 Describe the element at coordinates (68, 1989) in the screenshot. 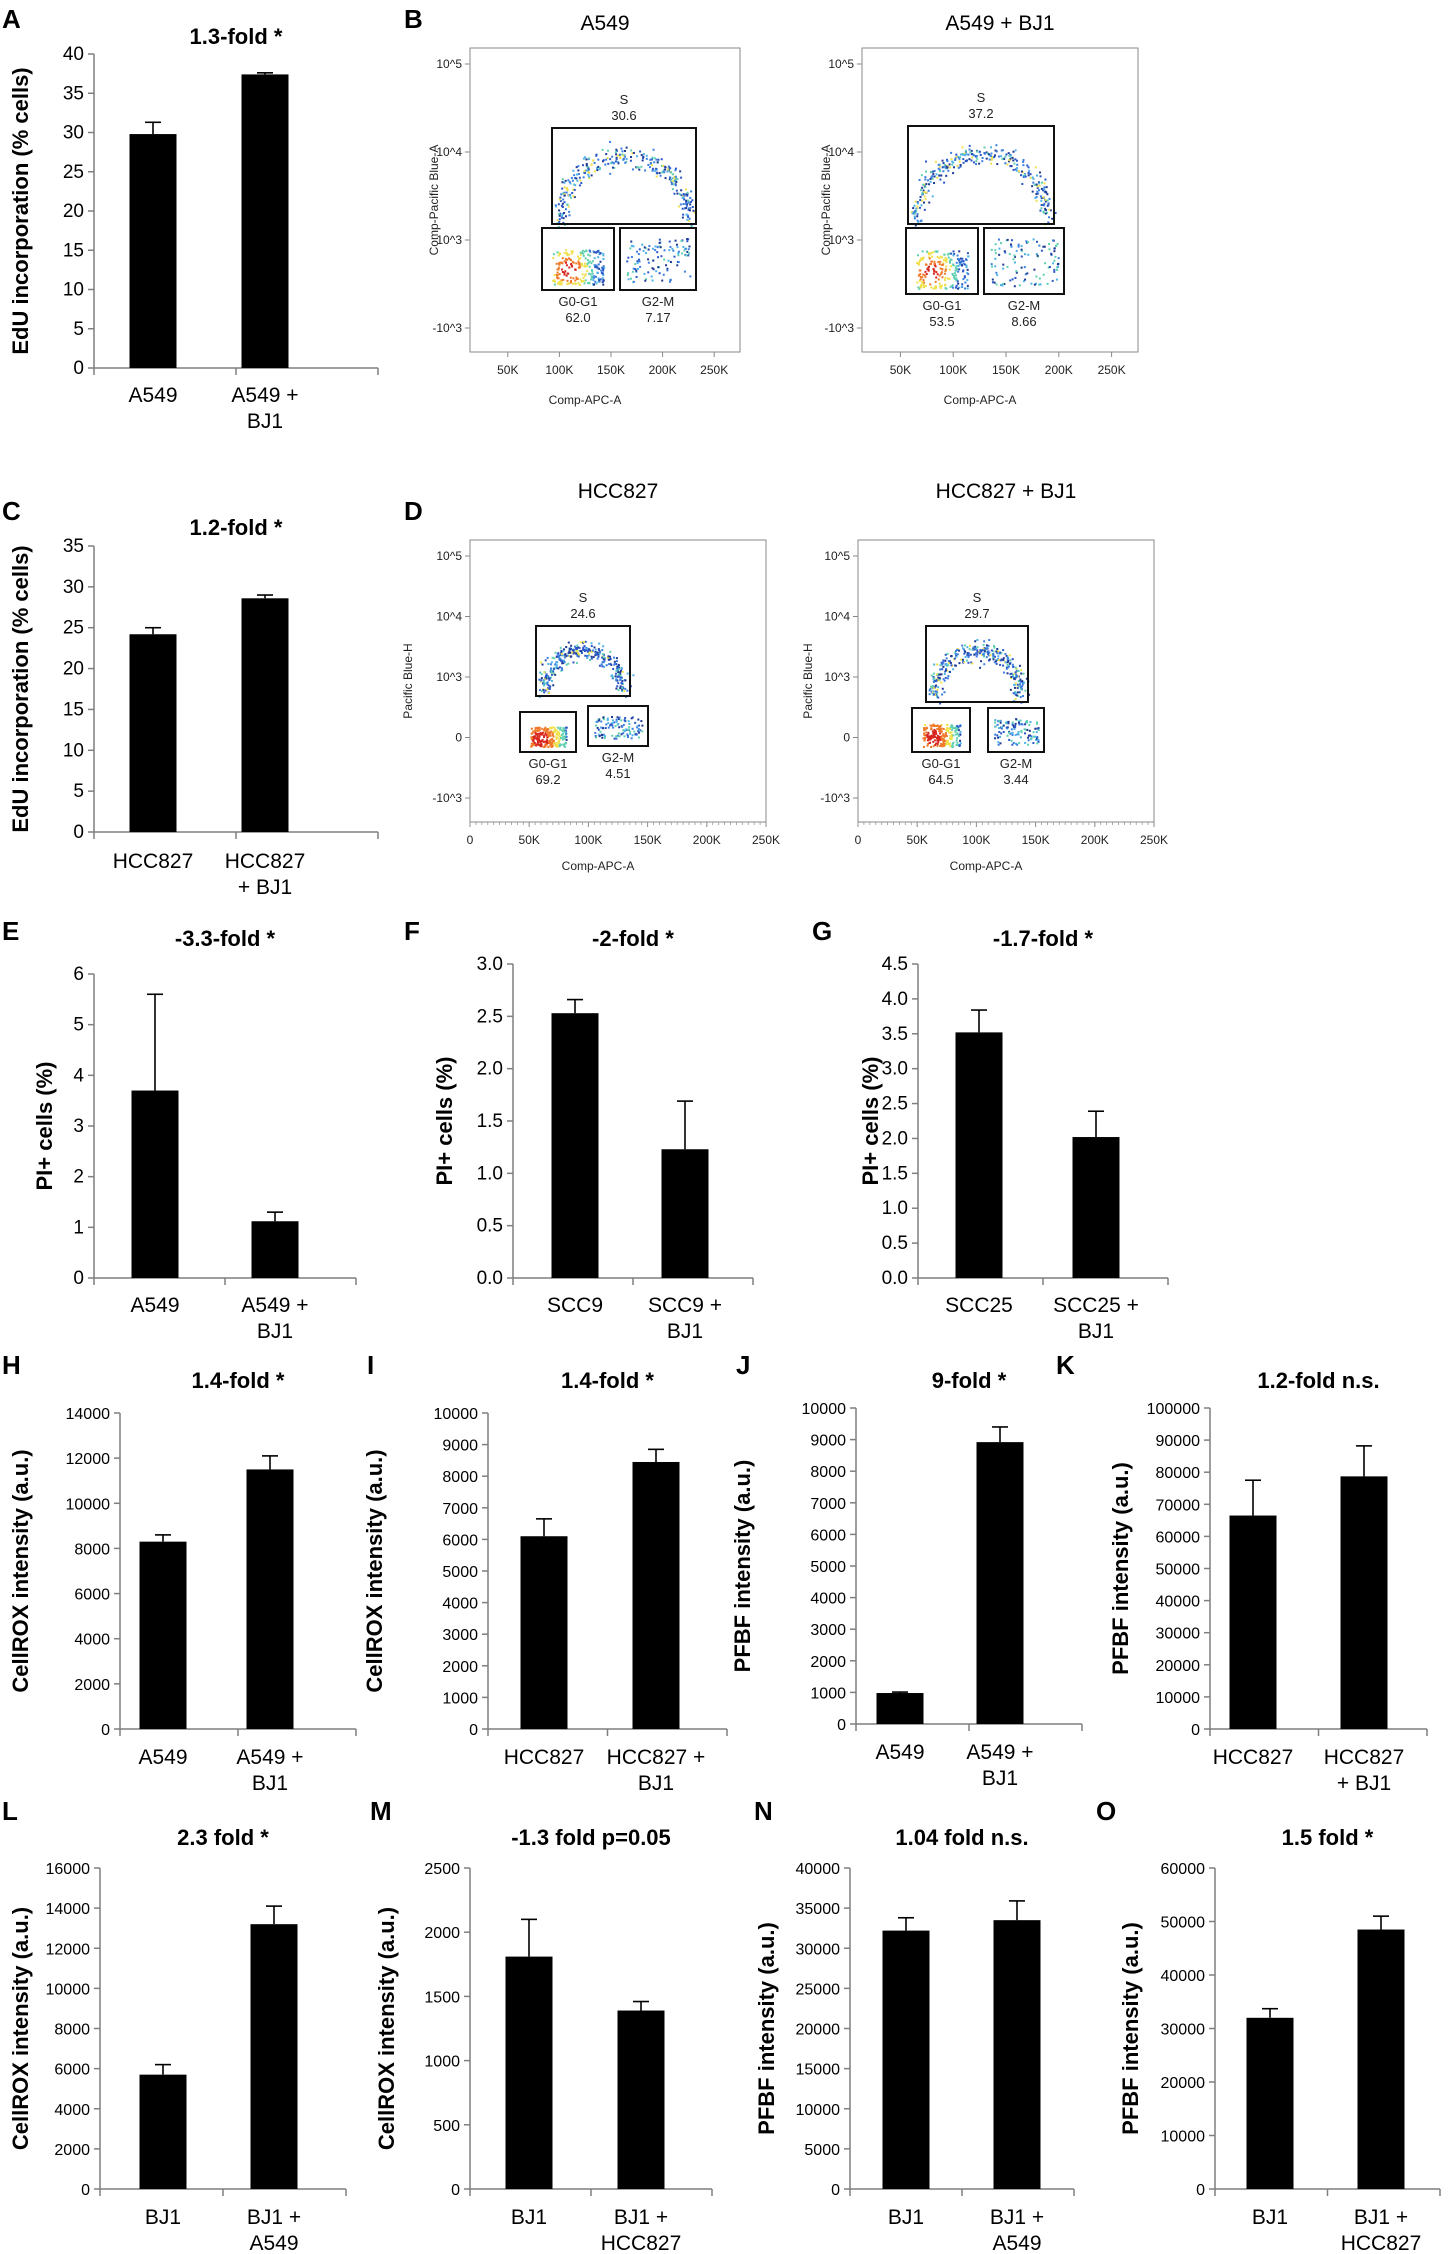

I see `chart-l-y-tick-label: 10000` at that location.